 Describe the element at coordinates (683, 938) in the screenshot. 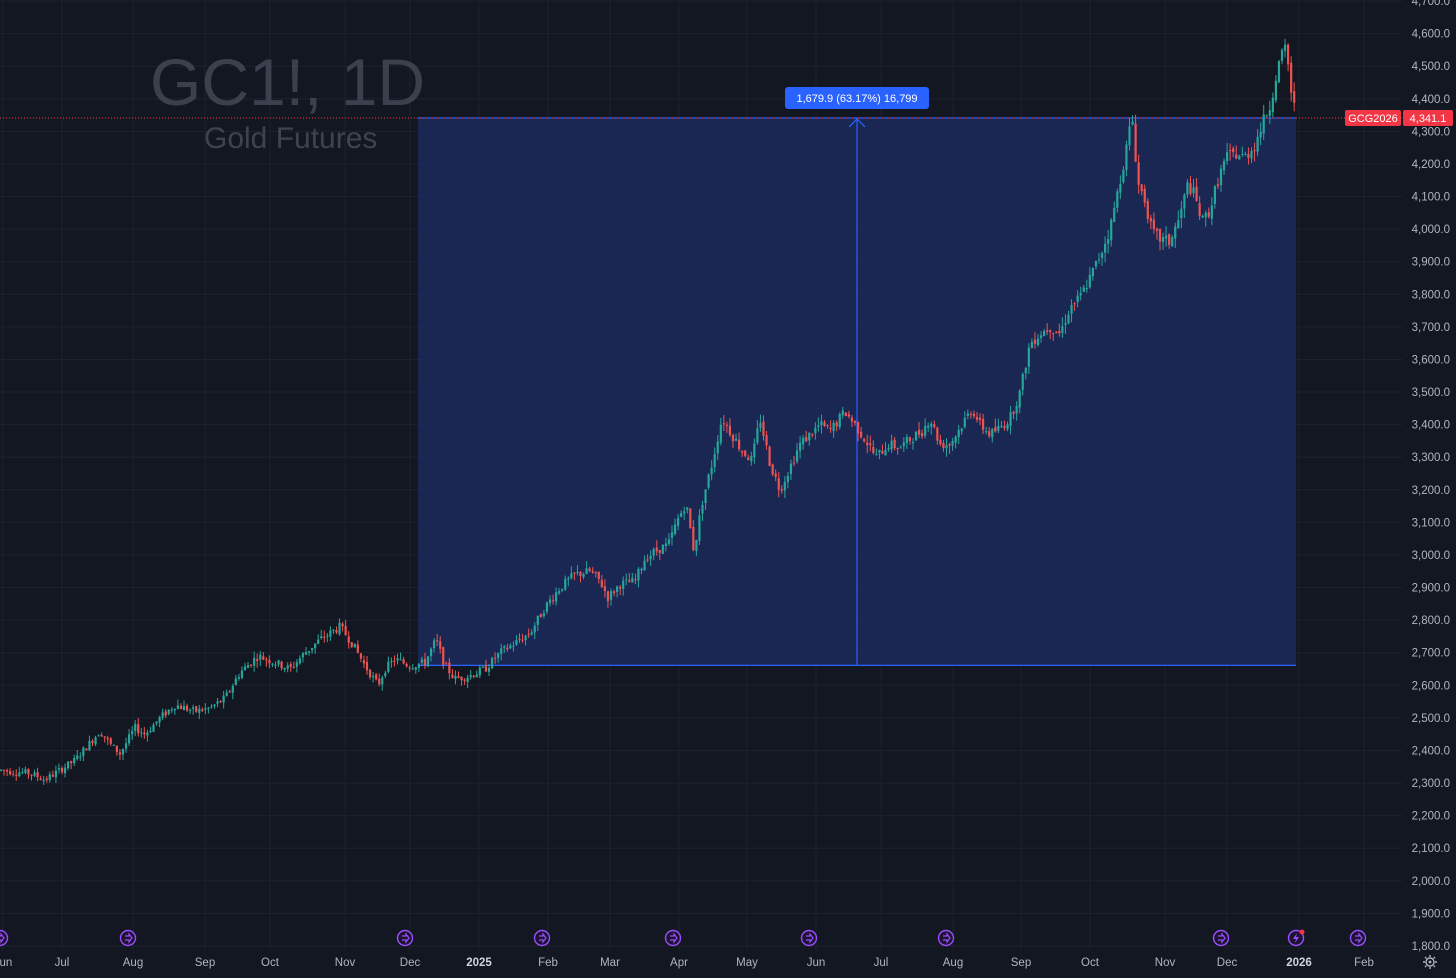

I see `event-markers` at that location.